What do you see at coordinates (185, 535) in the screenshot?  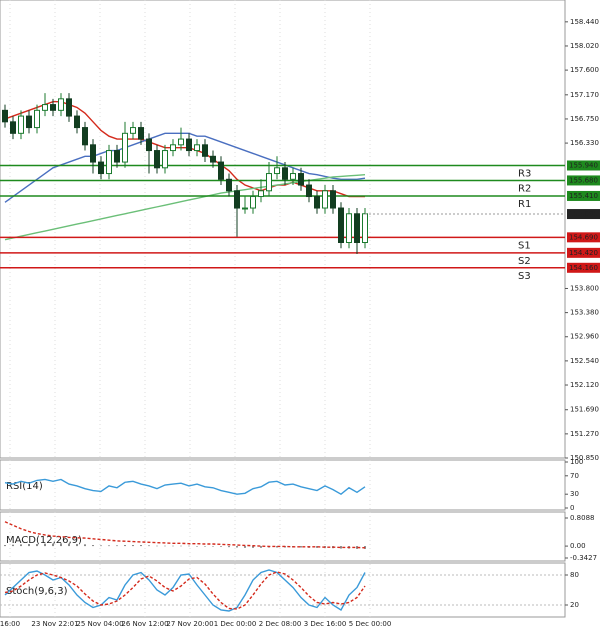 I see `macd-signal` at bounding box center [185, 535].